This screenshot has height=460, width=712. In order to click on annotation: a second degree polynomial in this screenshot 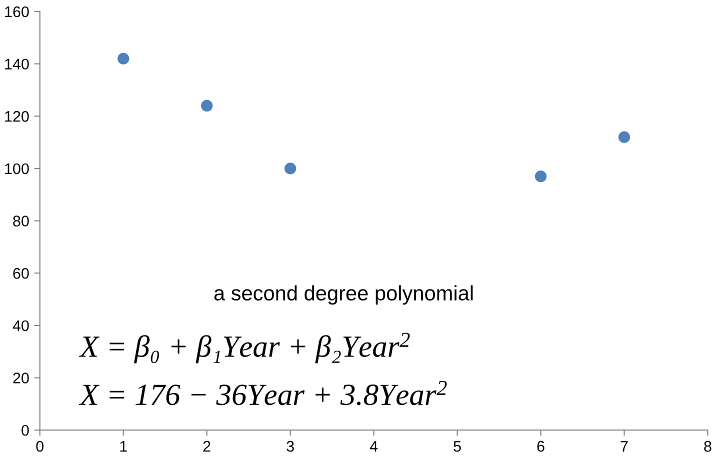, I will do `click(343, 295)`.